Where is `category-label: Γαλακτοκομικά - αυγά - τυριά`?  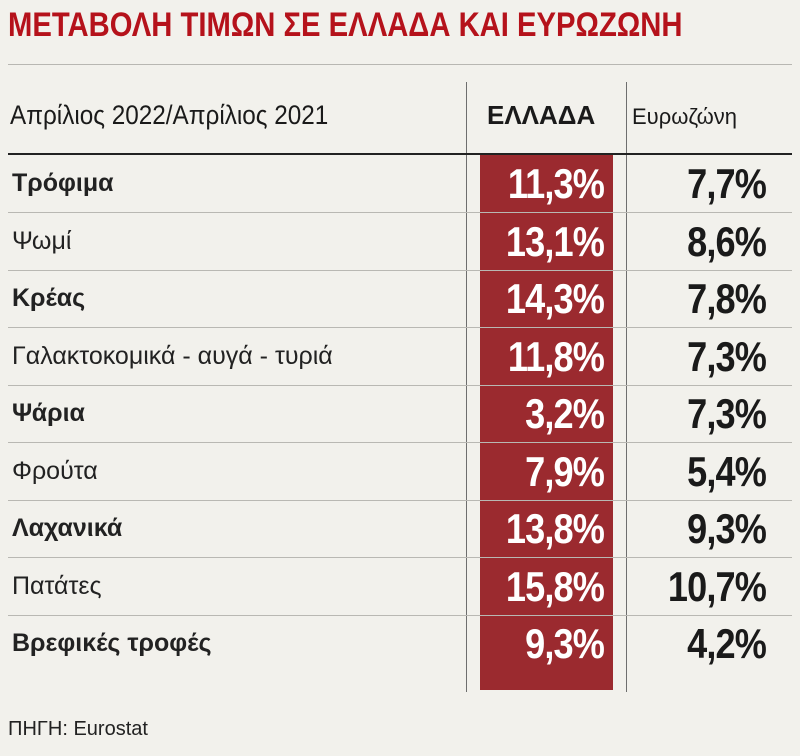
category-label: Γαλακτοκομικά - αυγά - τυριά is located at coordinates (172, 355).